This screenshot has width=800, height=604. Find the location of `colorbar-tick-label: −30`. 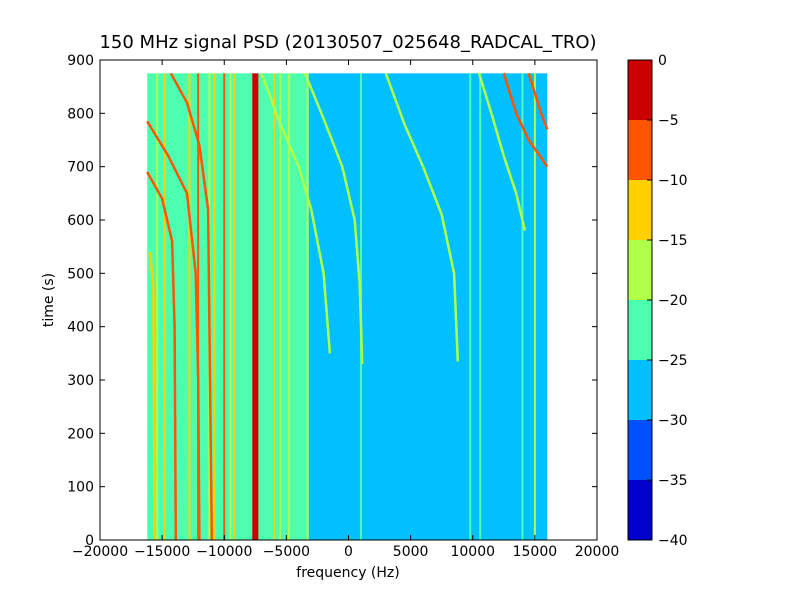

colorbar-tick-label: −30 is located at coordinates (673, 421).